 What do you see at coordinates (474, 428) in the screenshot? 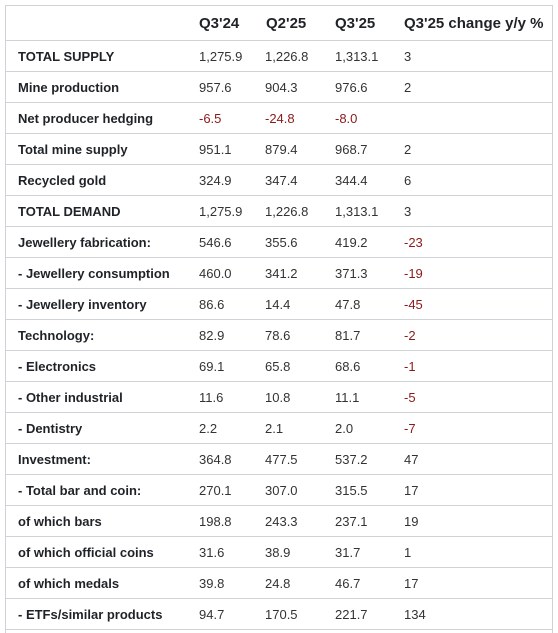
I see `cell-change-yy: -7` at bounding box center [474, 428].